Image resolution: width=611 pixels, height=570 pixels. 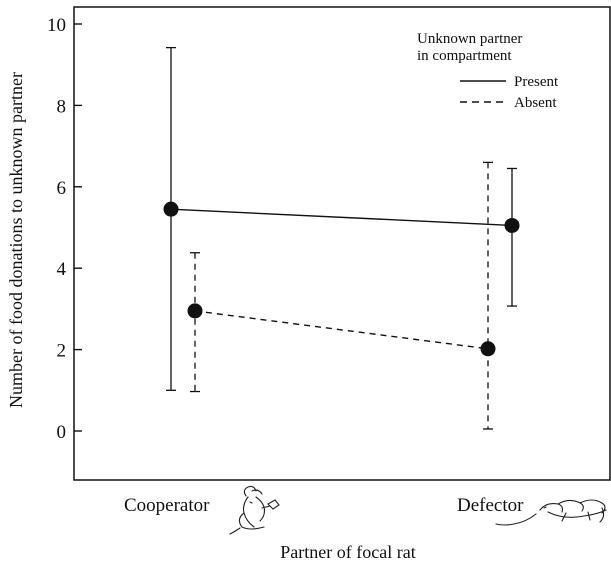 I want to click on legend-title-line2: in compartment, so click(x=464, y=56).